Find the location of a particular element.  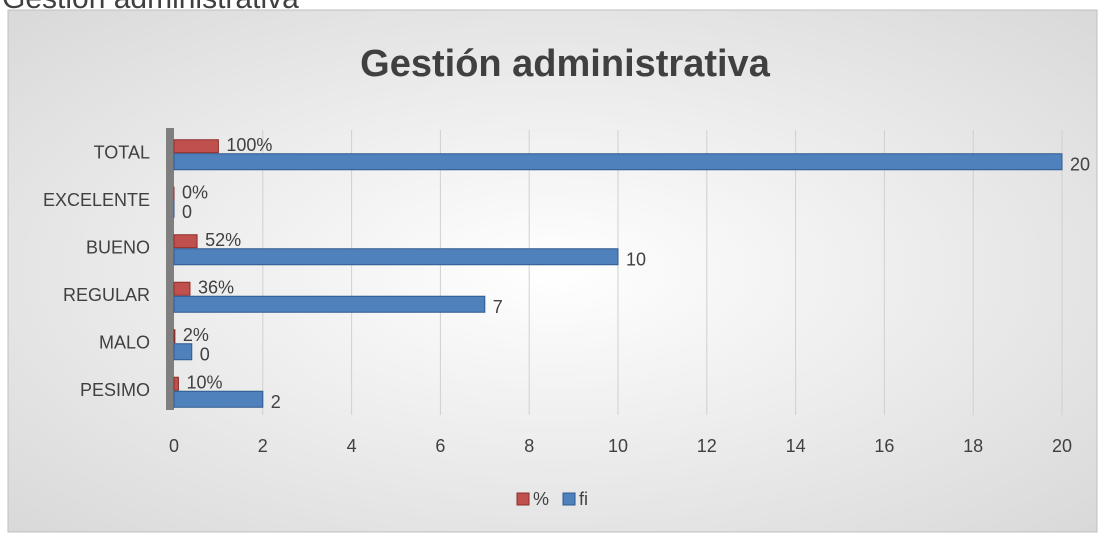

data-label: 52% is located at coordinates (223, 240).